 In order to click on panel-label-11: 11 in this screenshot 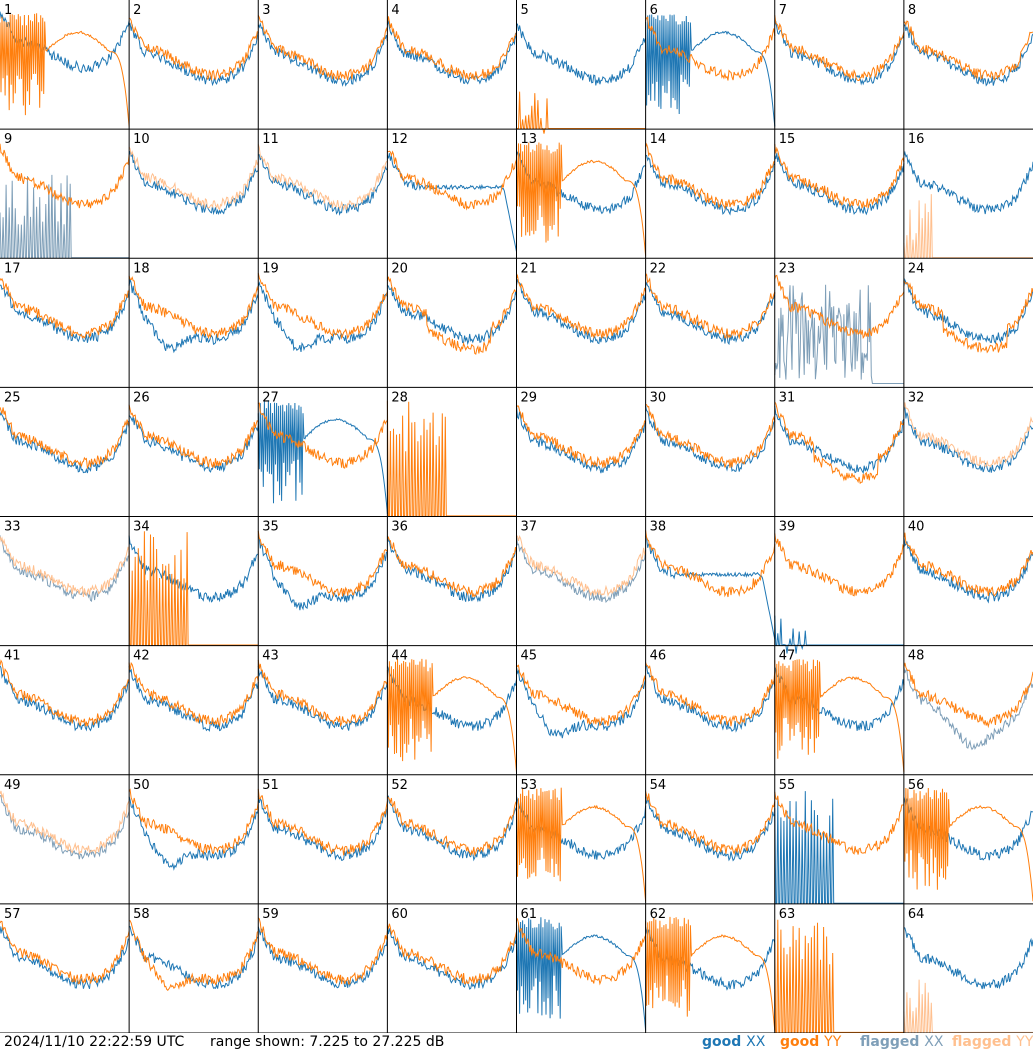, I will do `click(270, 139)`.